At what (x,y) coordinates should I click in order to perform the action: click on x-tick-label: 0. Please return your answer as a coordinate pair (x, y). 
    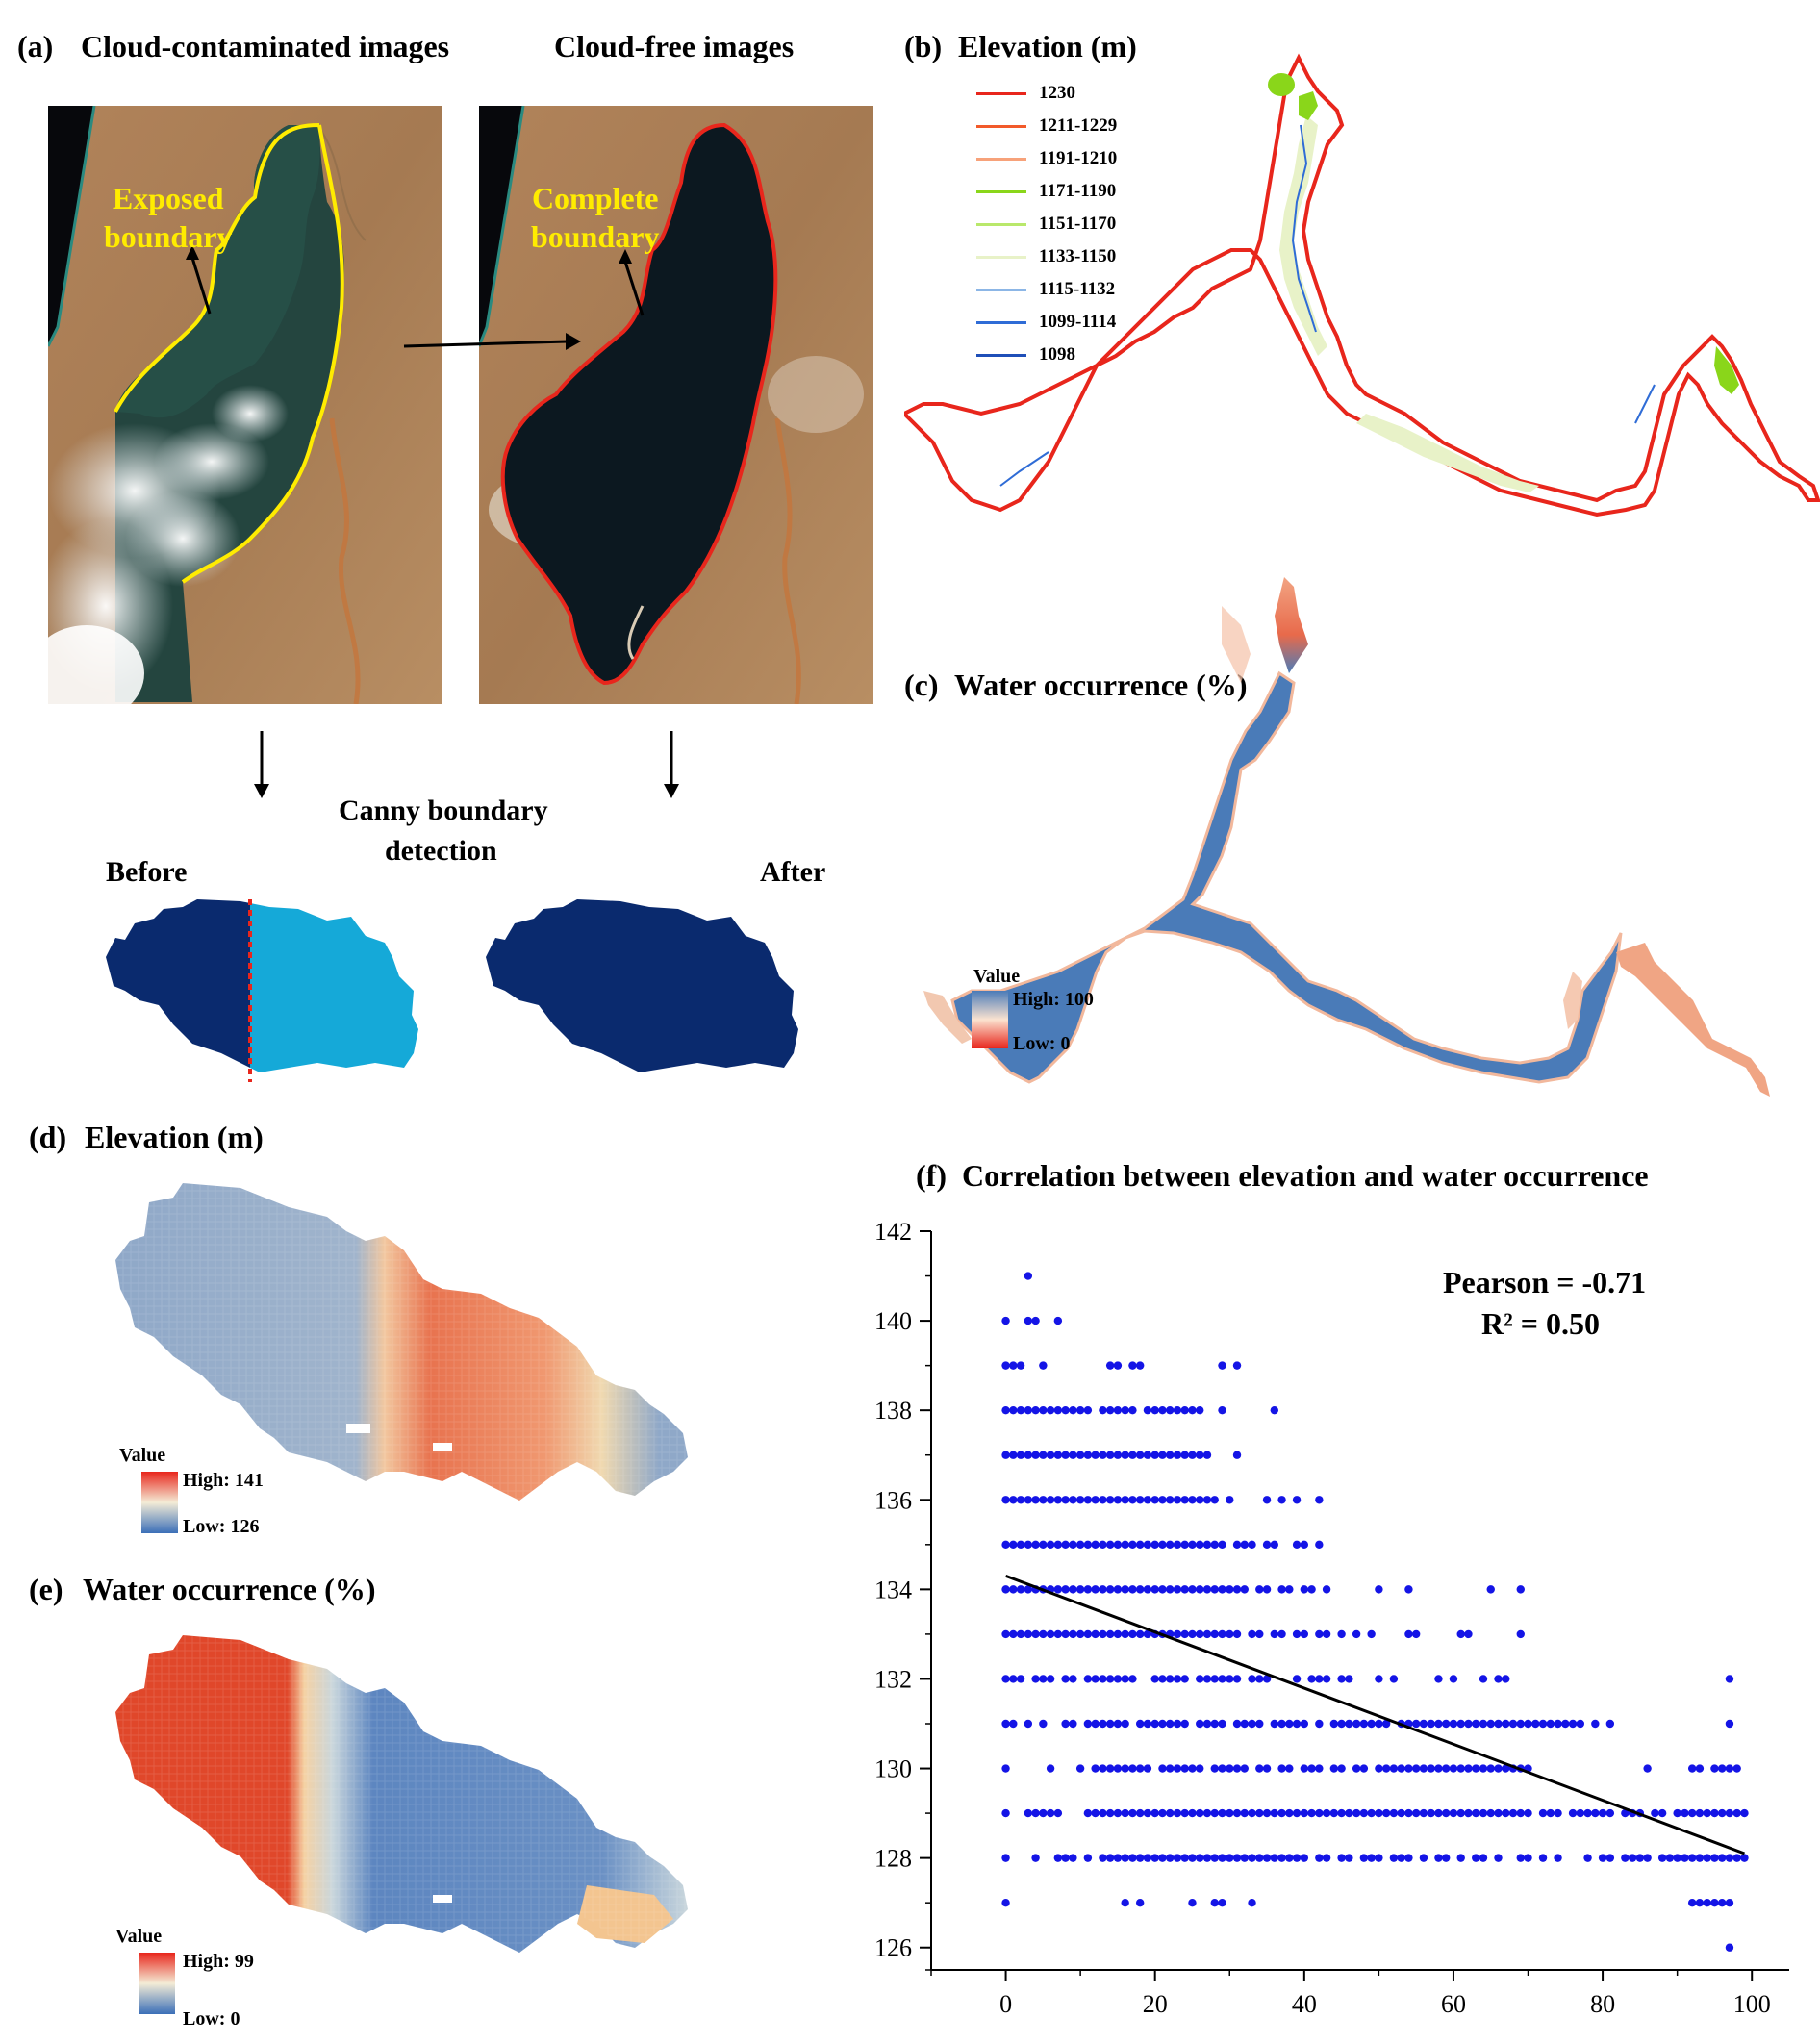
    Looking at the image, I should click on (1006, 2004).